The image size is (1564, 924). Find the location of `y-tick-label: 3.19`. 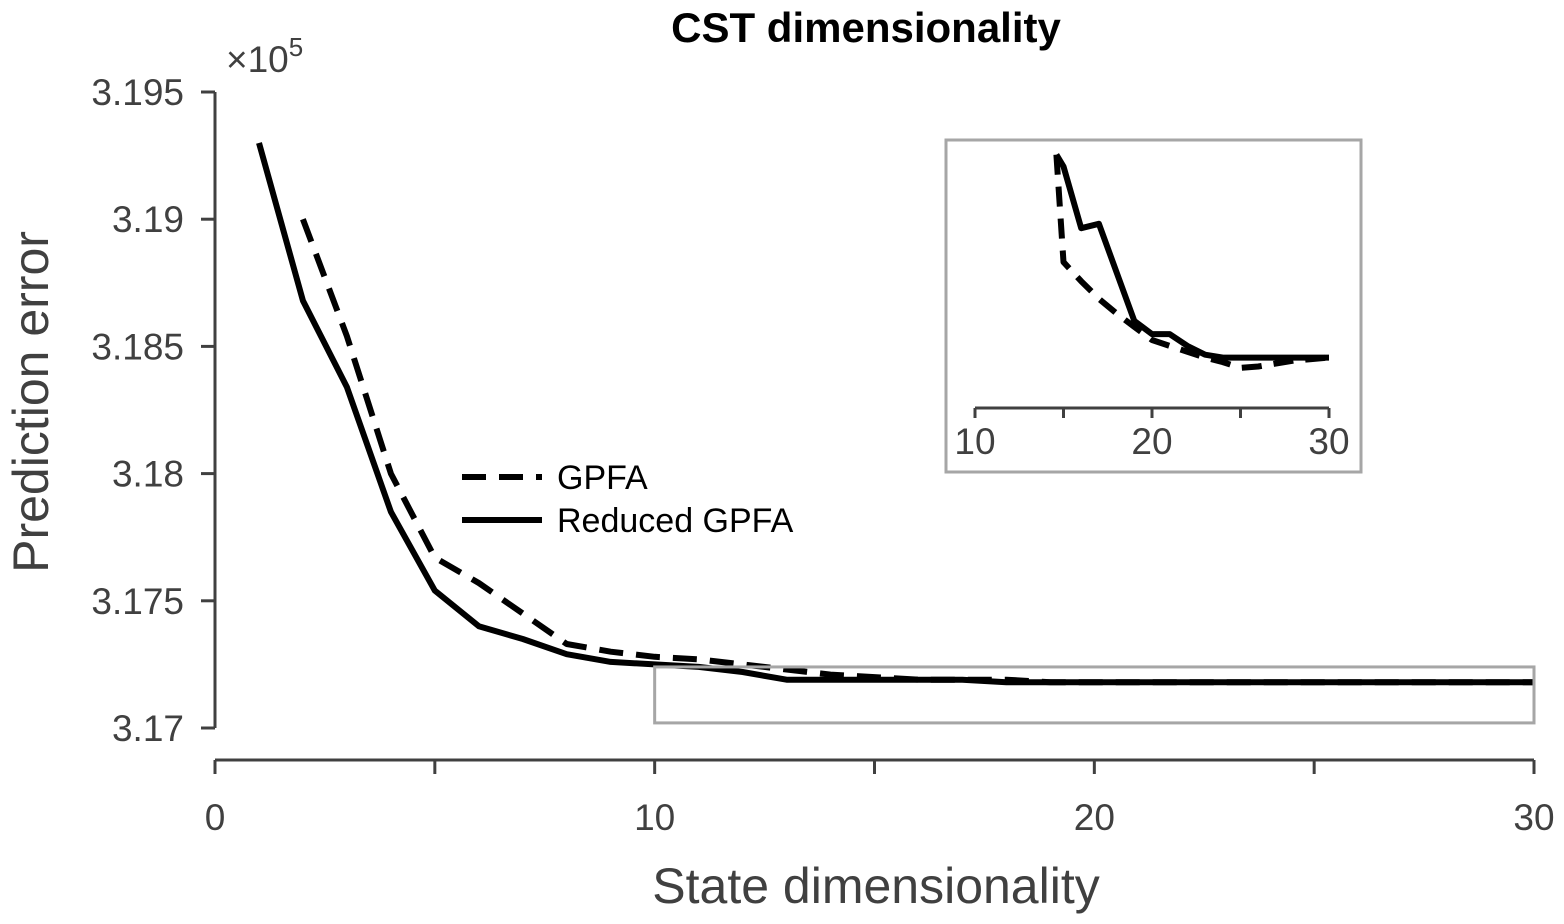

y-tick-label: 3.19 is located at coordinates (148, 219).